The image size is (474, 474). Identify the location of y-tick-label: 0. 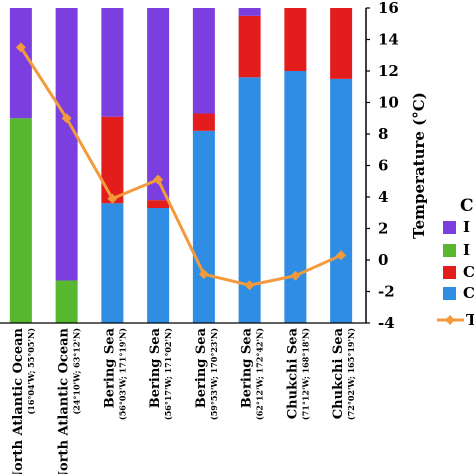
(383, 260).